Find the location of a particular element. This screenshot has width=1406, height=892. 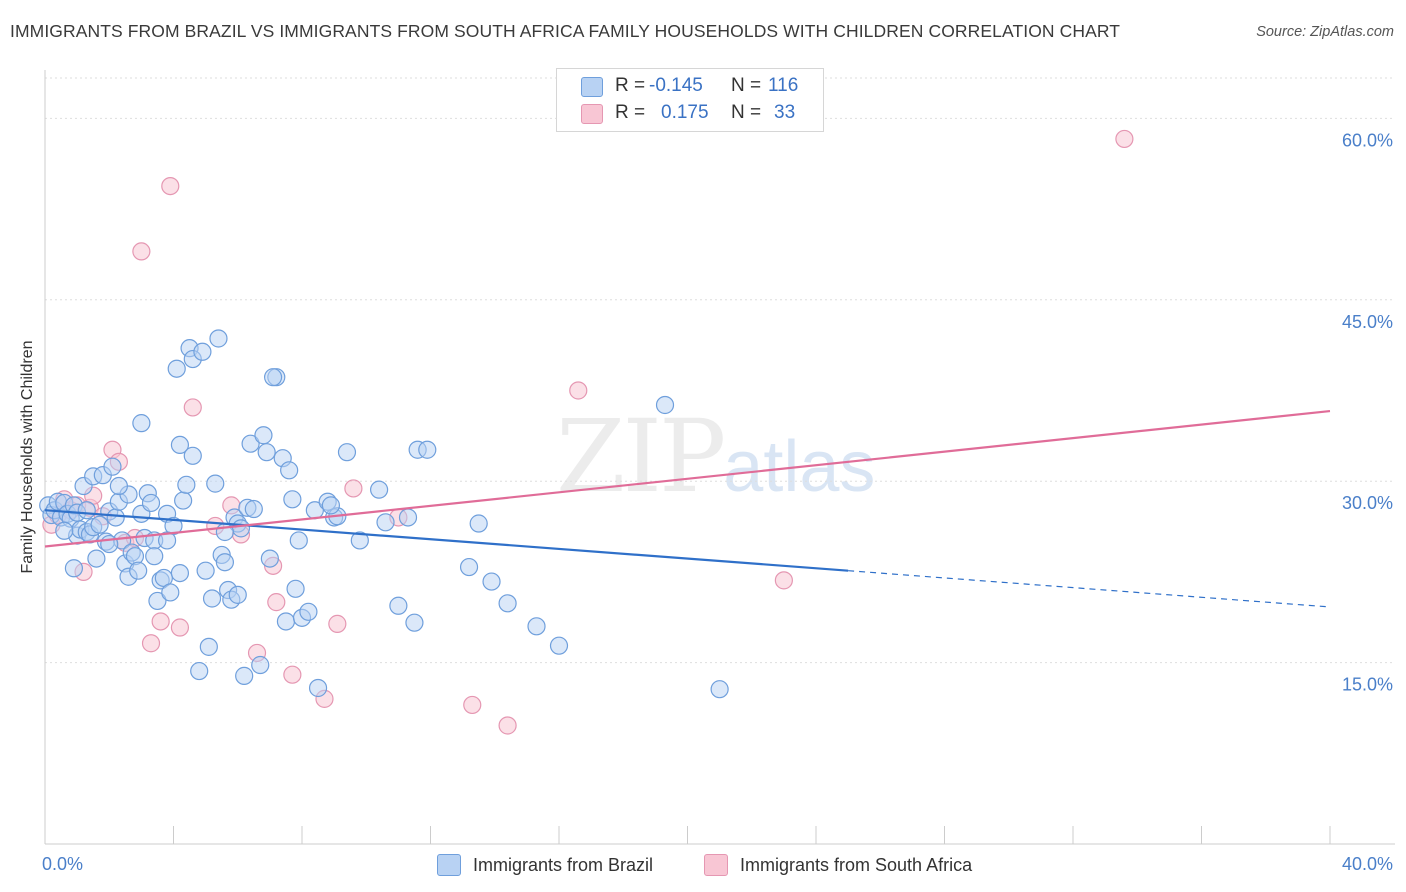

x-tick-label: 40.0% is located at coordinates (1367, 864).